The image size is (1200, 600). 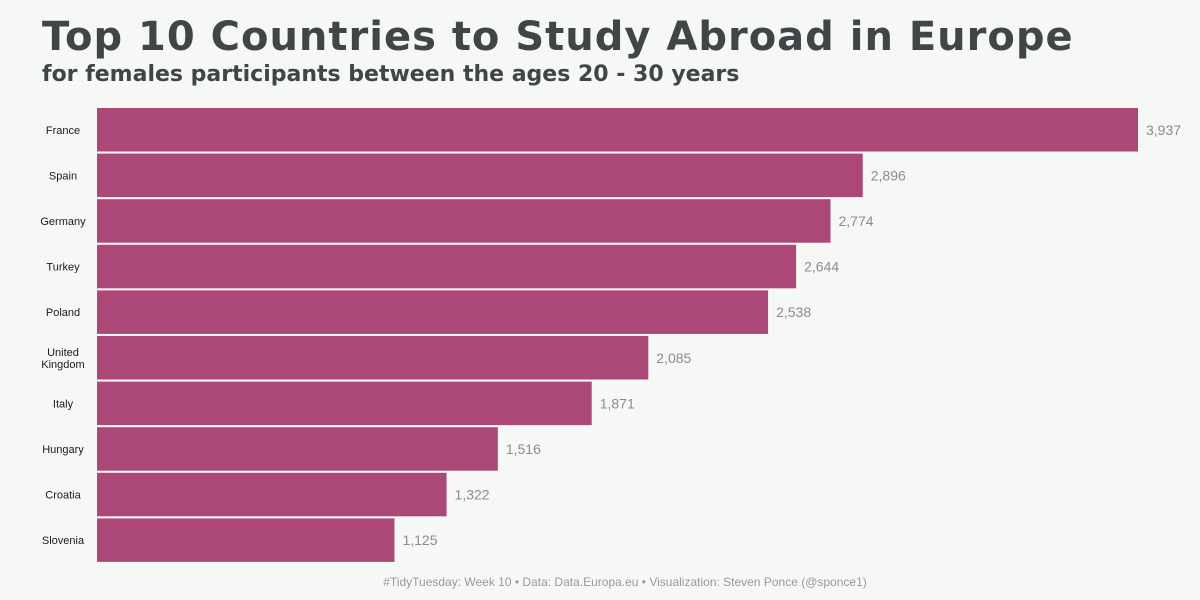 What do you see at coordinates (617, 130) in the screenshot?
I see `bar-france` at bounding box center [617, 130].